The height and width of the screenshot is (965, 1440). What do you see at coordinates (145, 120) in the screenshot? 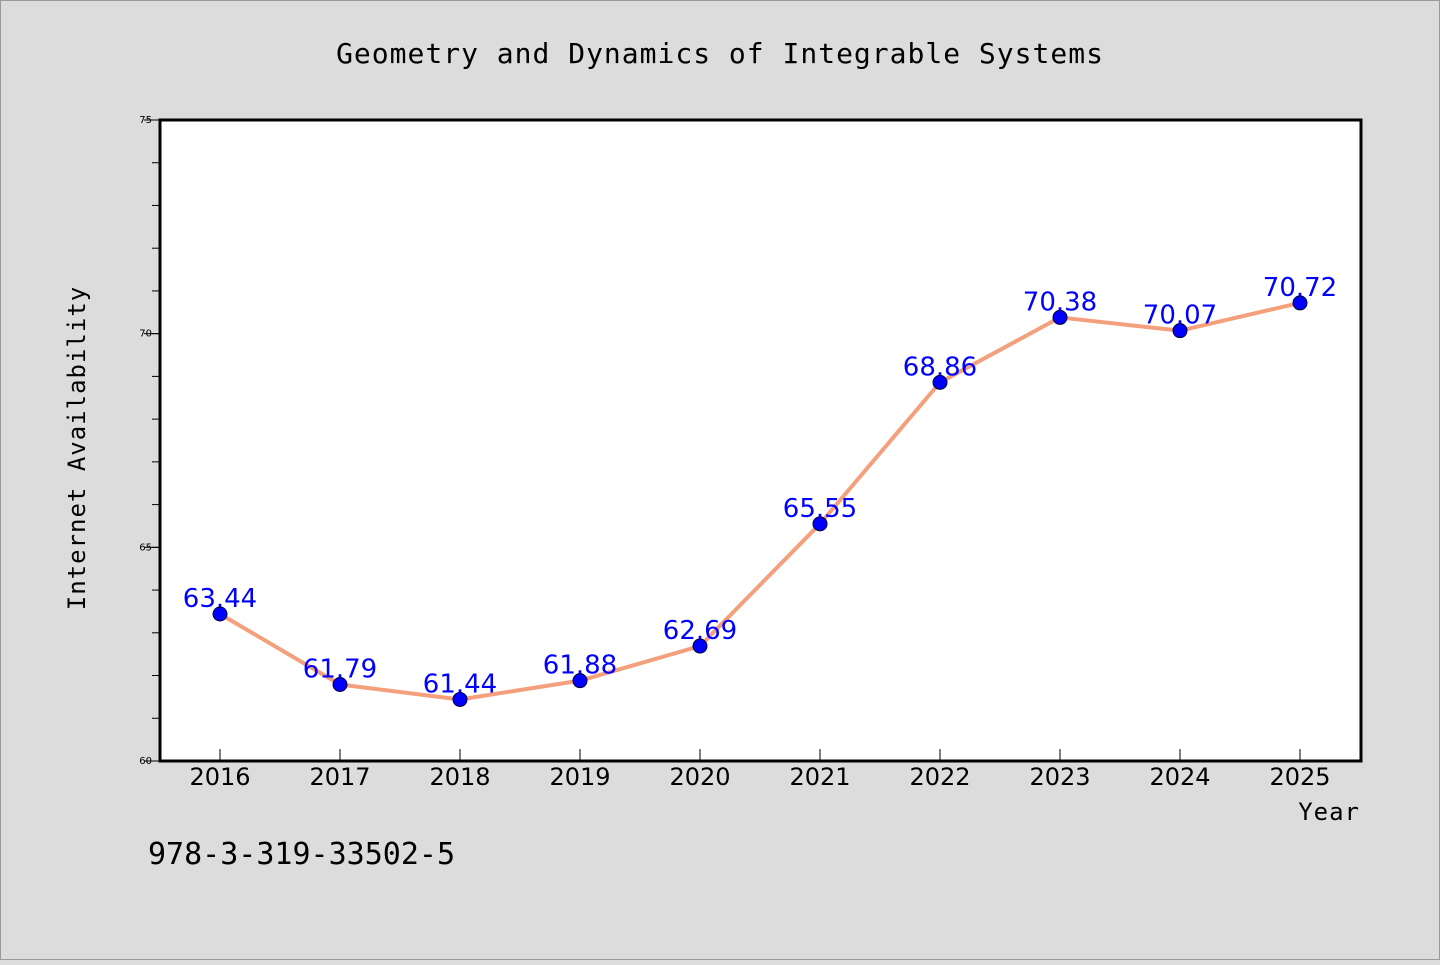
I see `y-tick-label: 75` at bounding box center [145, 120].